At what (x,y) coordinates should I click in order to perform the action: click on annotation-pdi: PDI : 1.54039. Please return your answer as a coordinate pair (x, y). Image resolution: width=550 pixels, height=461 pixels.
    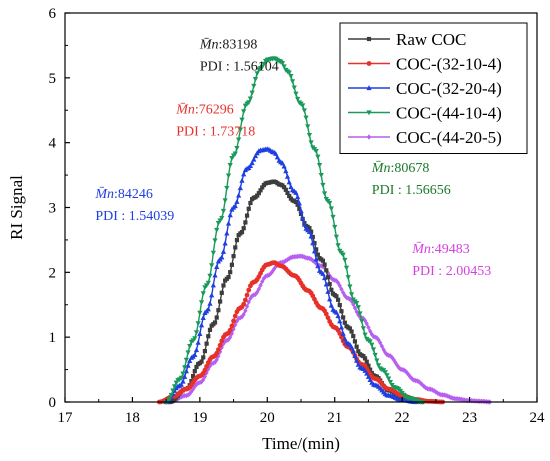
    Looking at the image, I should click on (134, 216).